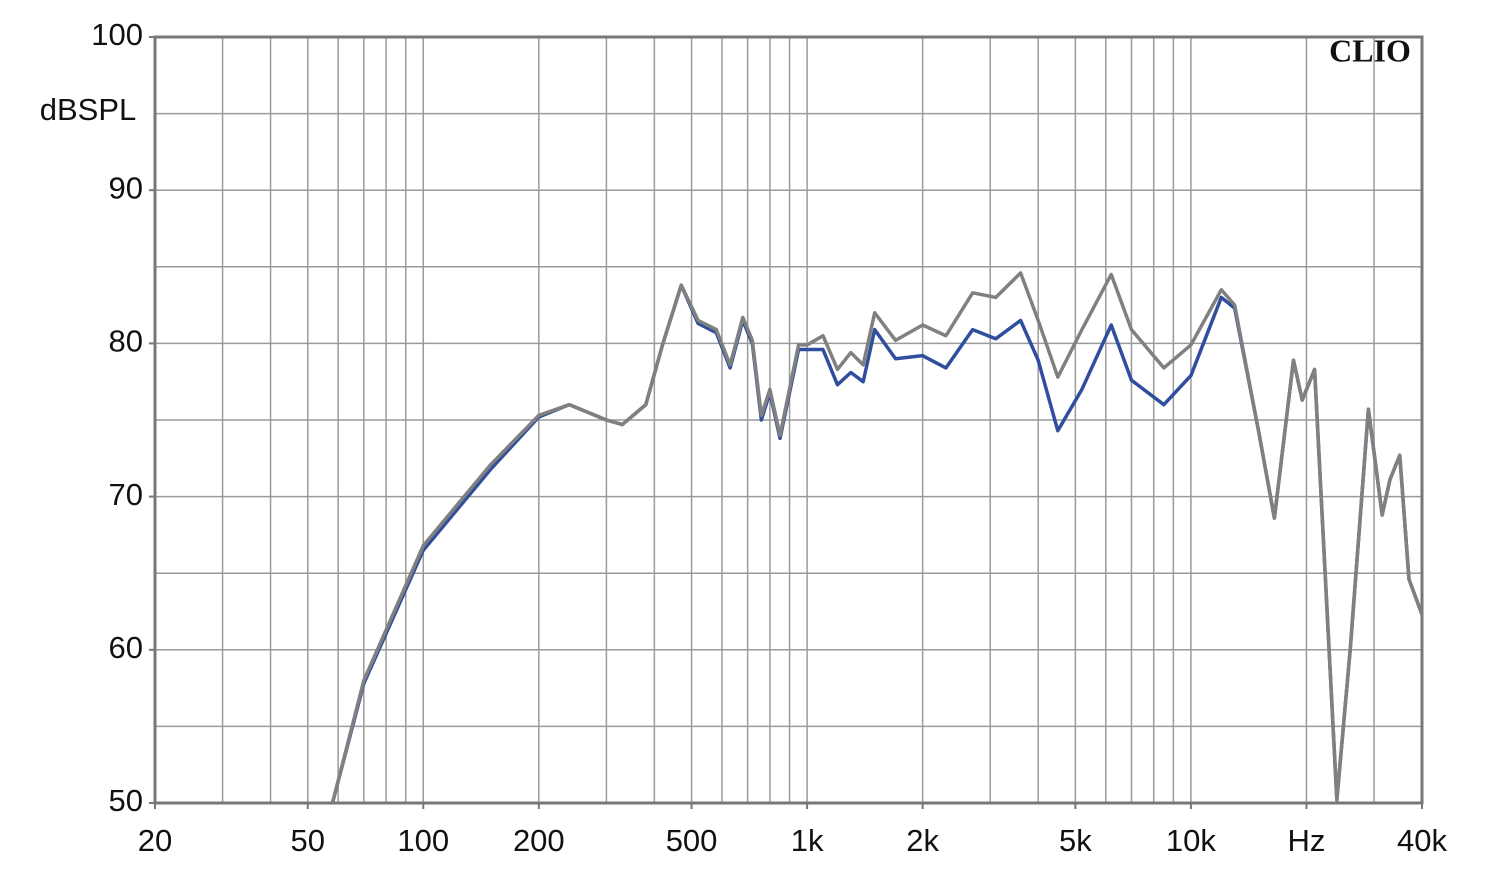 The image size is (1500, 882). What do you see at coordinates (117, 34) in the screenshot?
I see `y-tick-label: 100` at bounding box center [117, 34].